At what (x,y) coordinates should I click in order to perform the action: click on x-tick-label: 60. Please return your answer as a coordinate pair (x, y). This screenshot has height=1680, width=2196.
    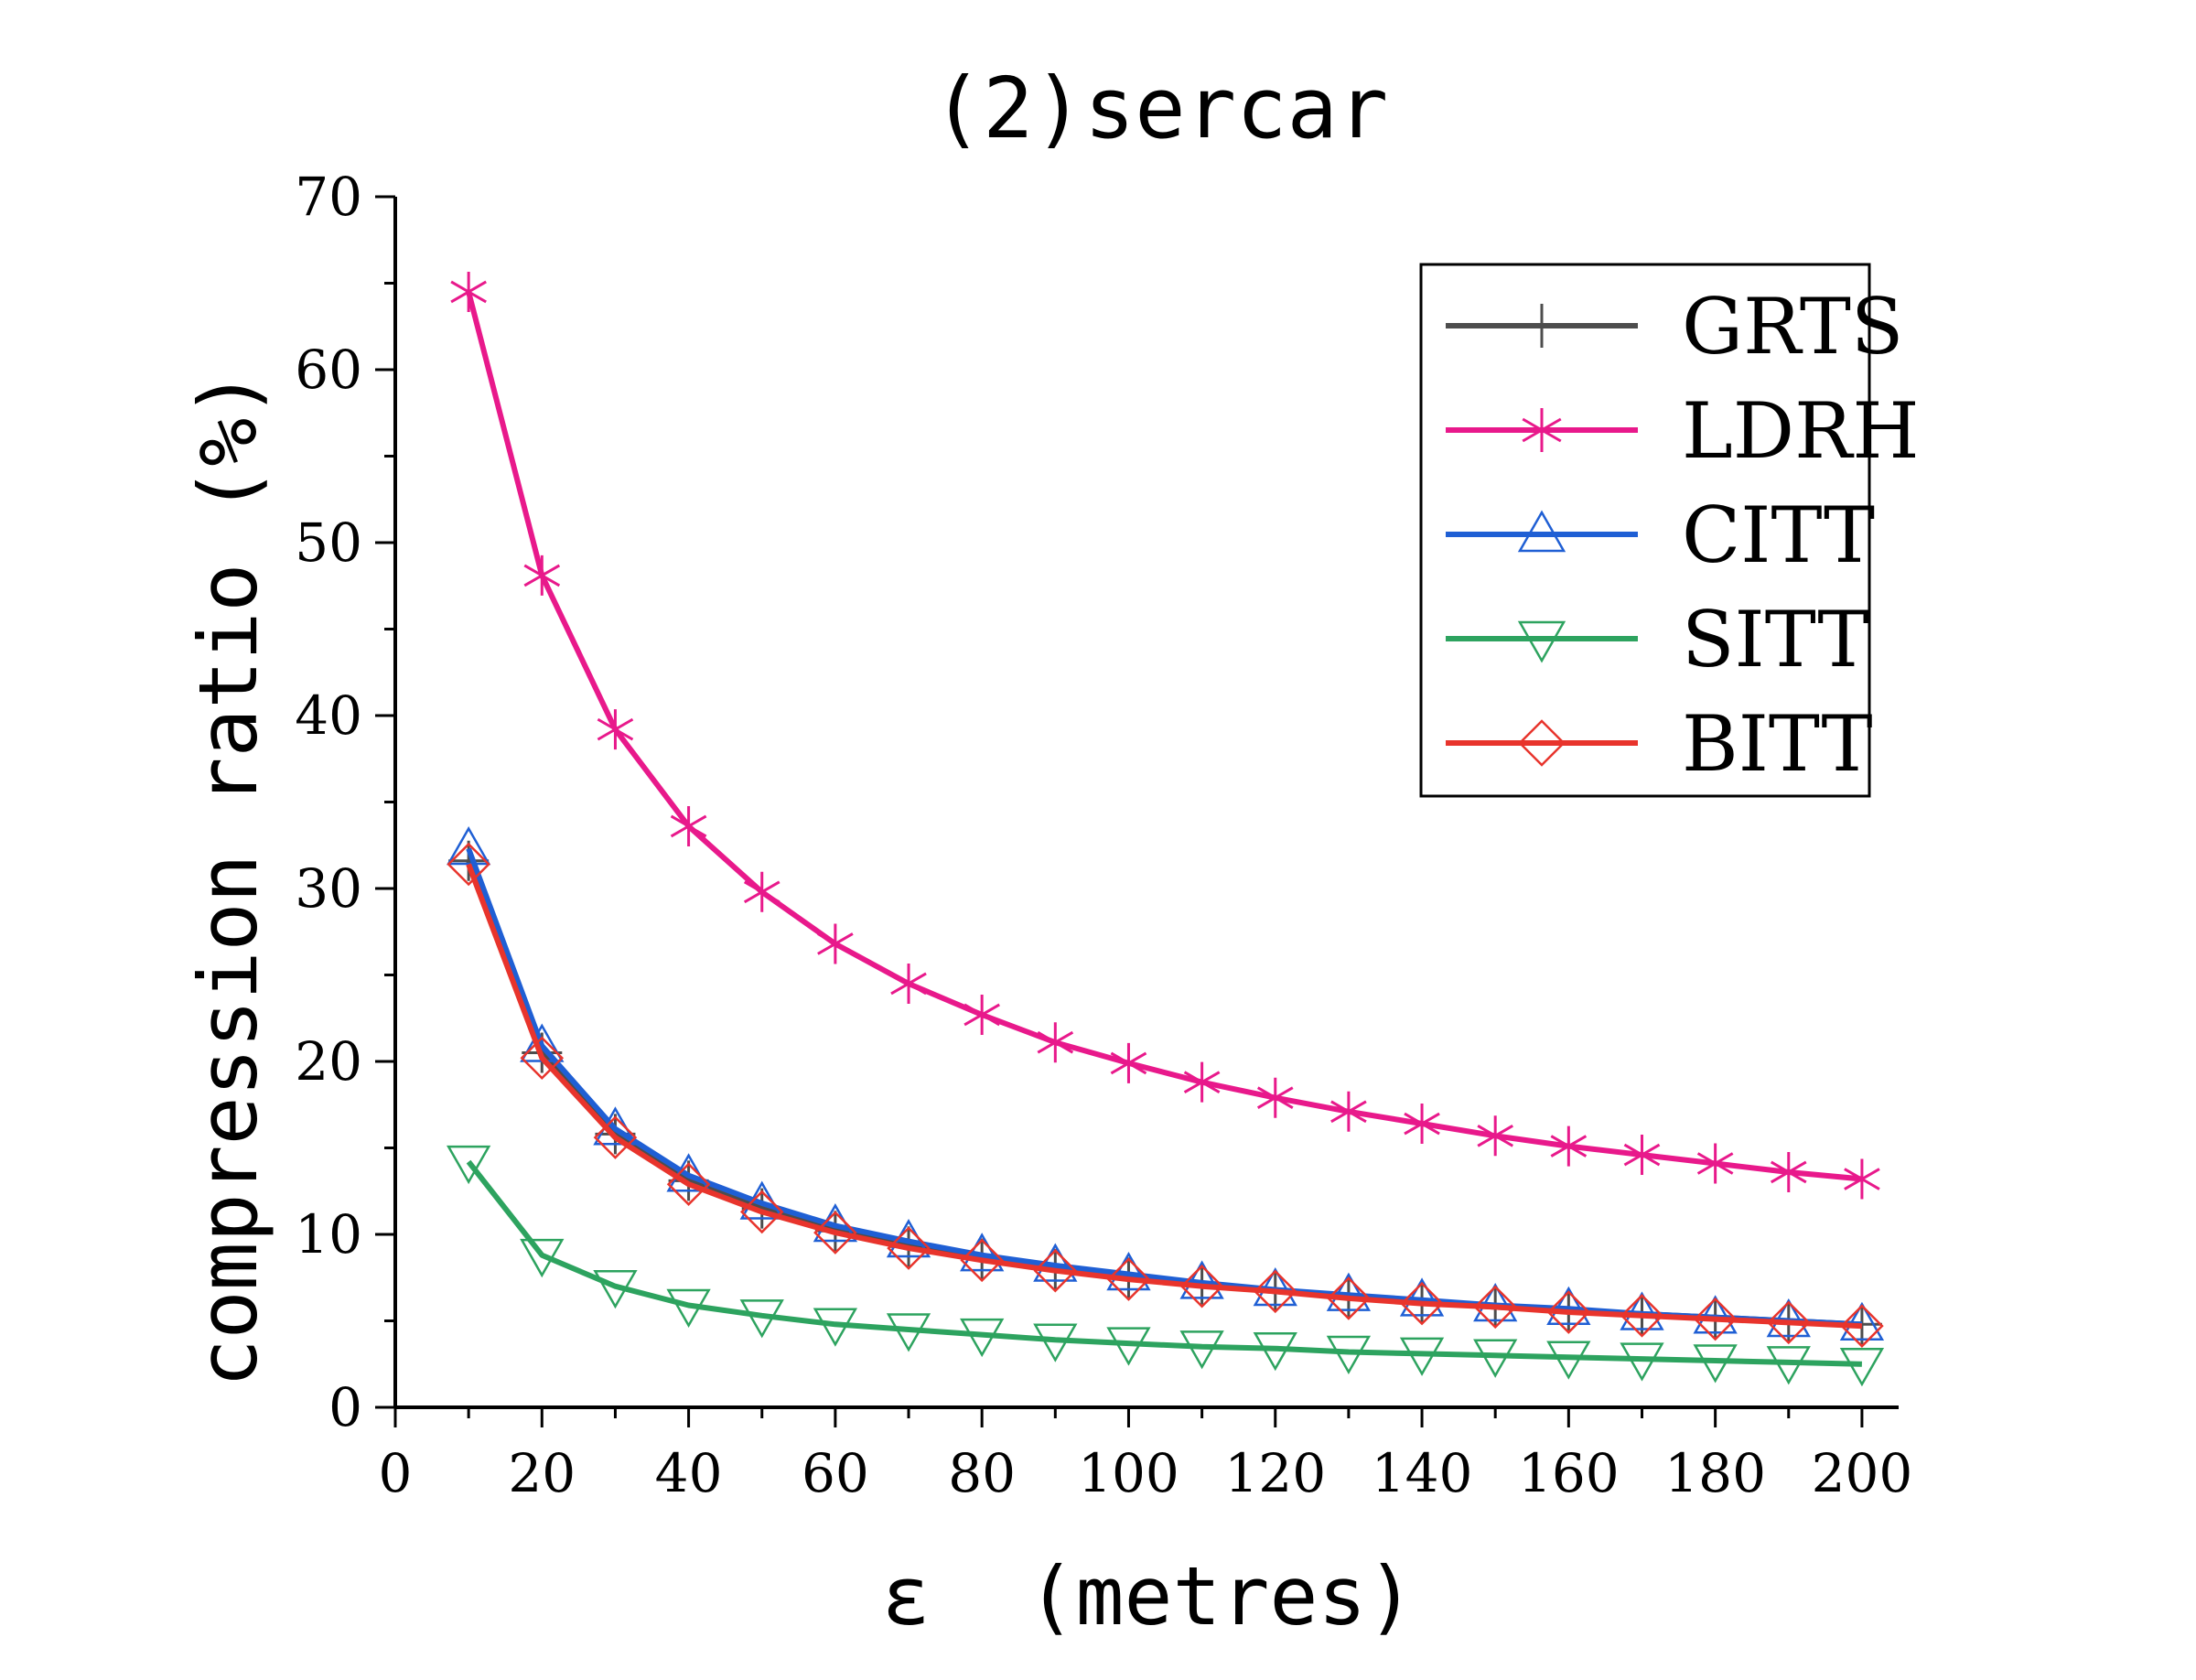
    Looking at the image, I should click on (836, 1473).